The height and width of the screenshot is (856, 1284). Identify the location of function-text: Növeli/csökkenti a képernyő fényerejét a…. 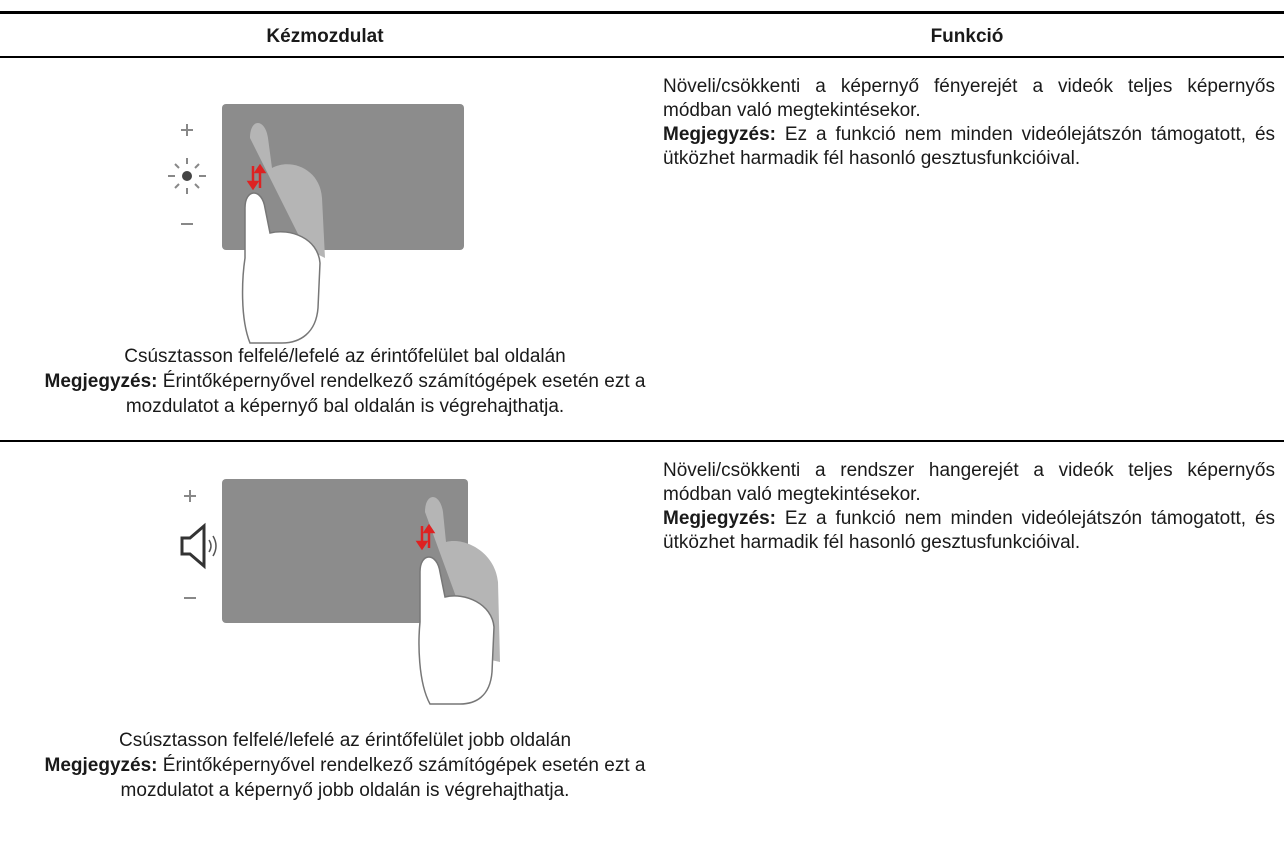
(969, 123).